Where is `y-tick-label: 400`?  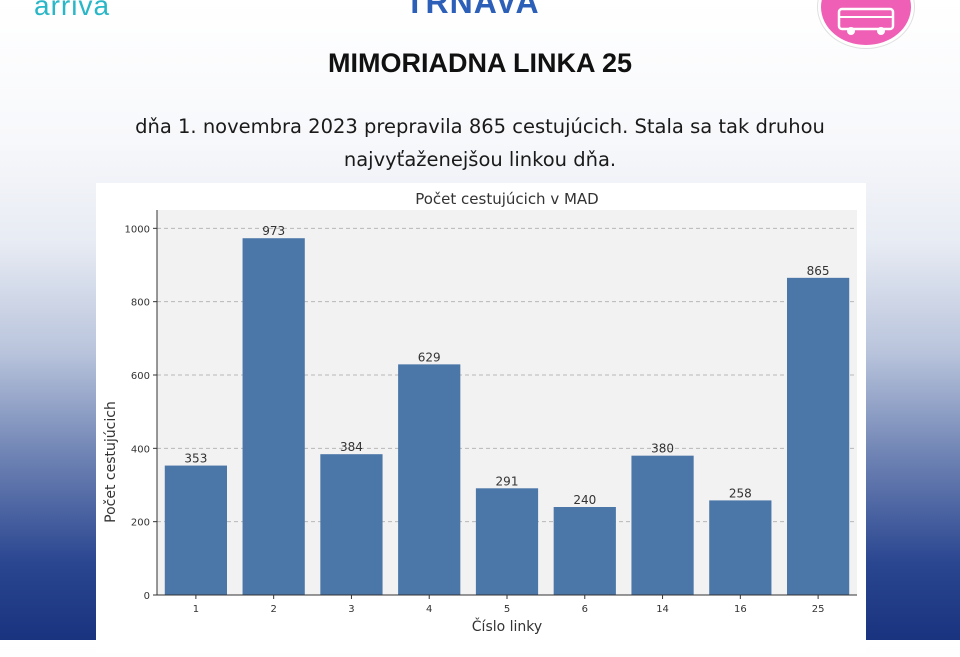 y-tick-label: 400 is located at coordinates (140, 449).